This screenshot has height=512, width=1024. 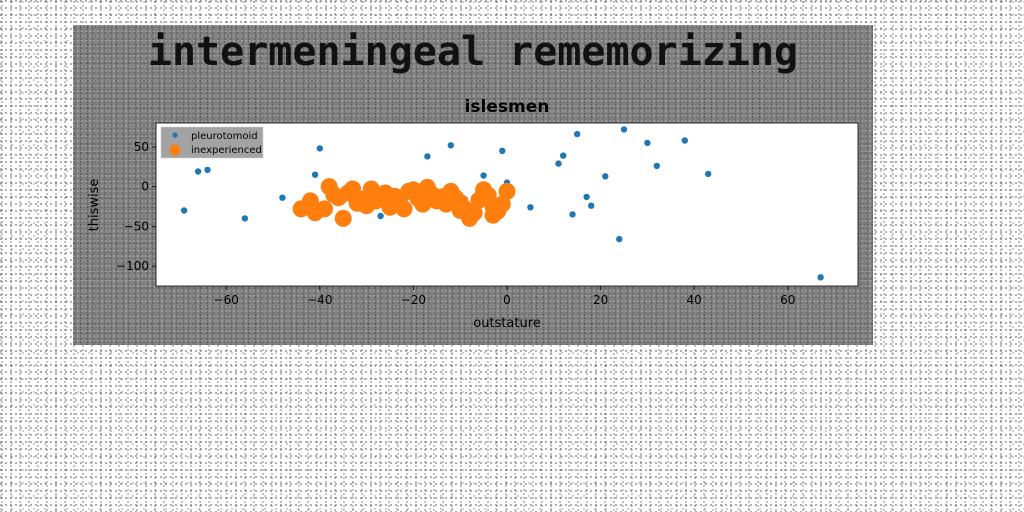 What do you see at coordinates (141, 147) in the screenshot?
I see `y-tick-label: 50` at bounding box center [141, 147].